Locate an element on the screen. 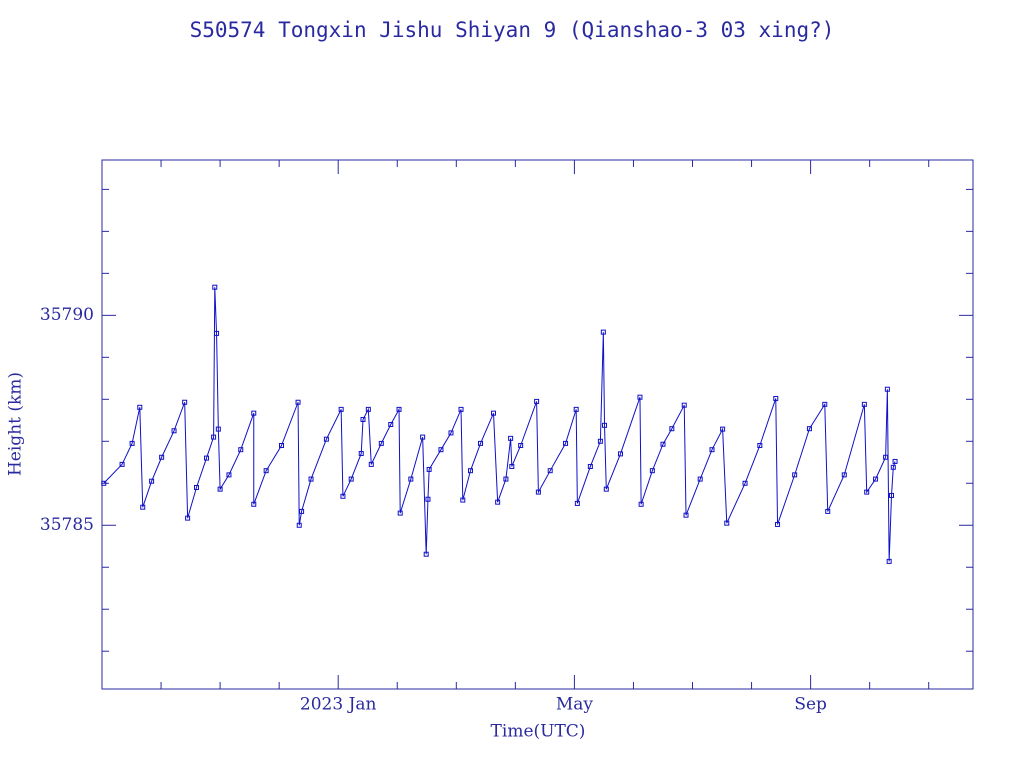 This screenshot has width=1024, height=772. y-tick-label: 35785 is located at coordinates (67, 525).